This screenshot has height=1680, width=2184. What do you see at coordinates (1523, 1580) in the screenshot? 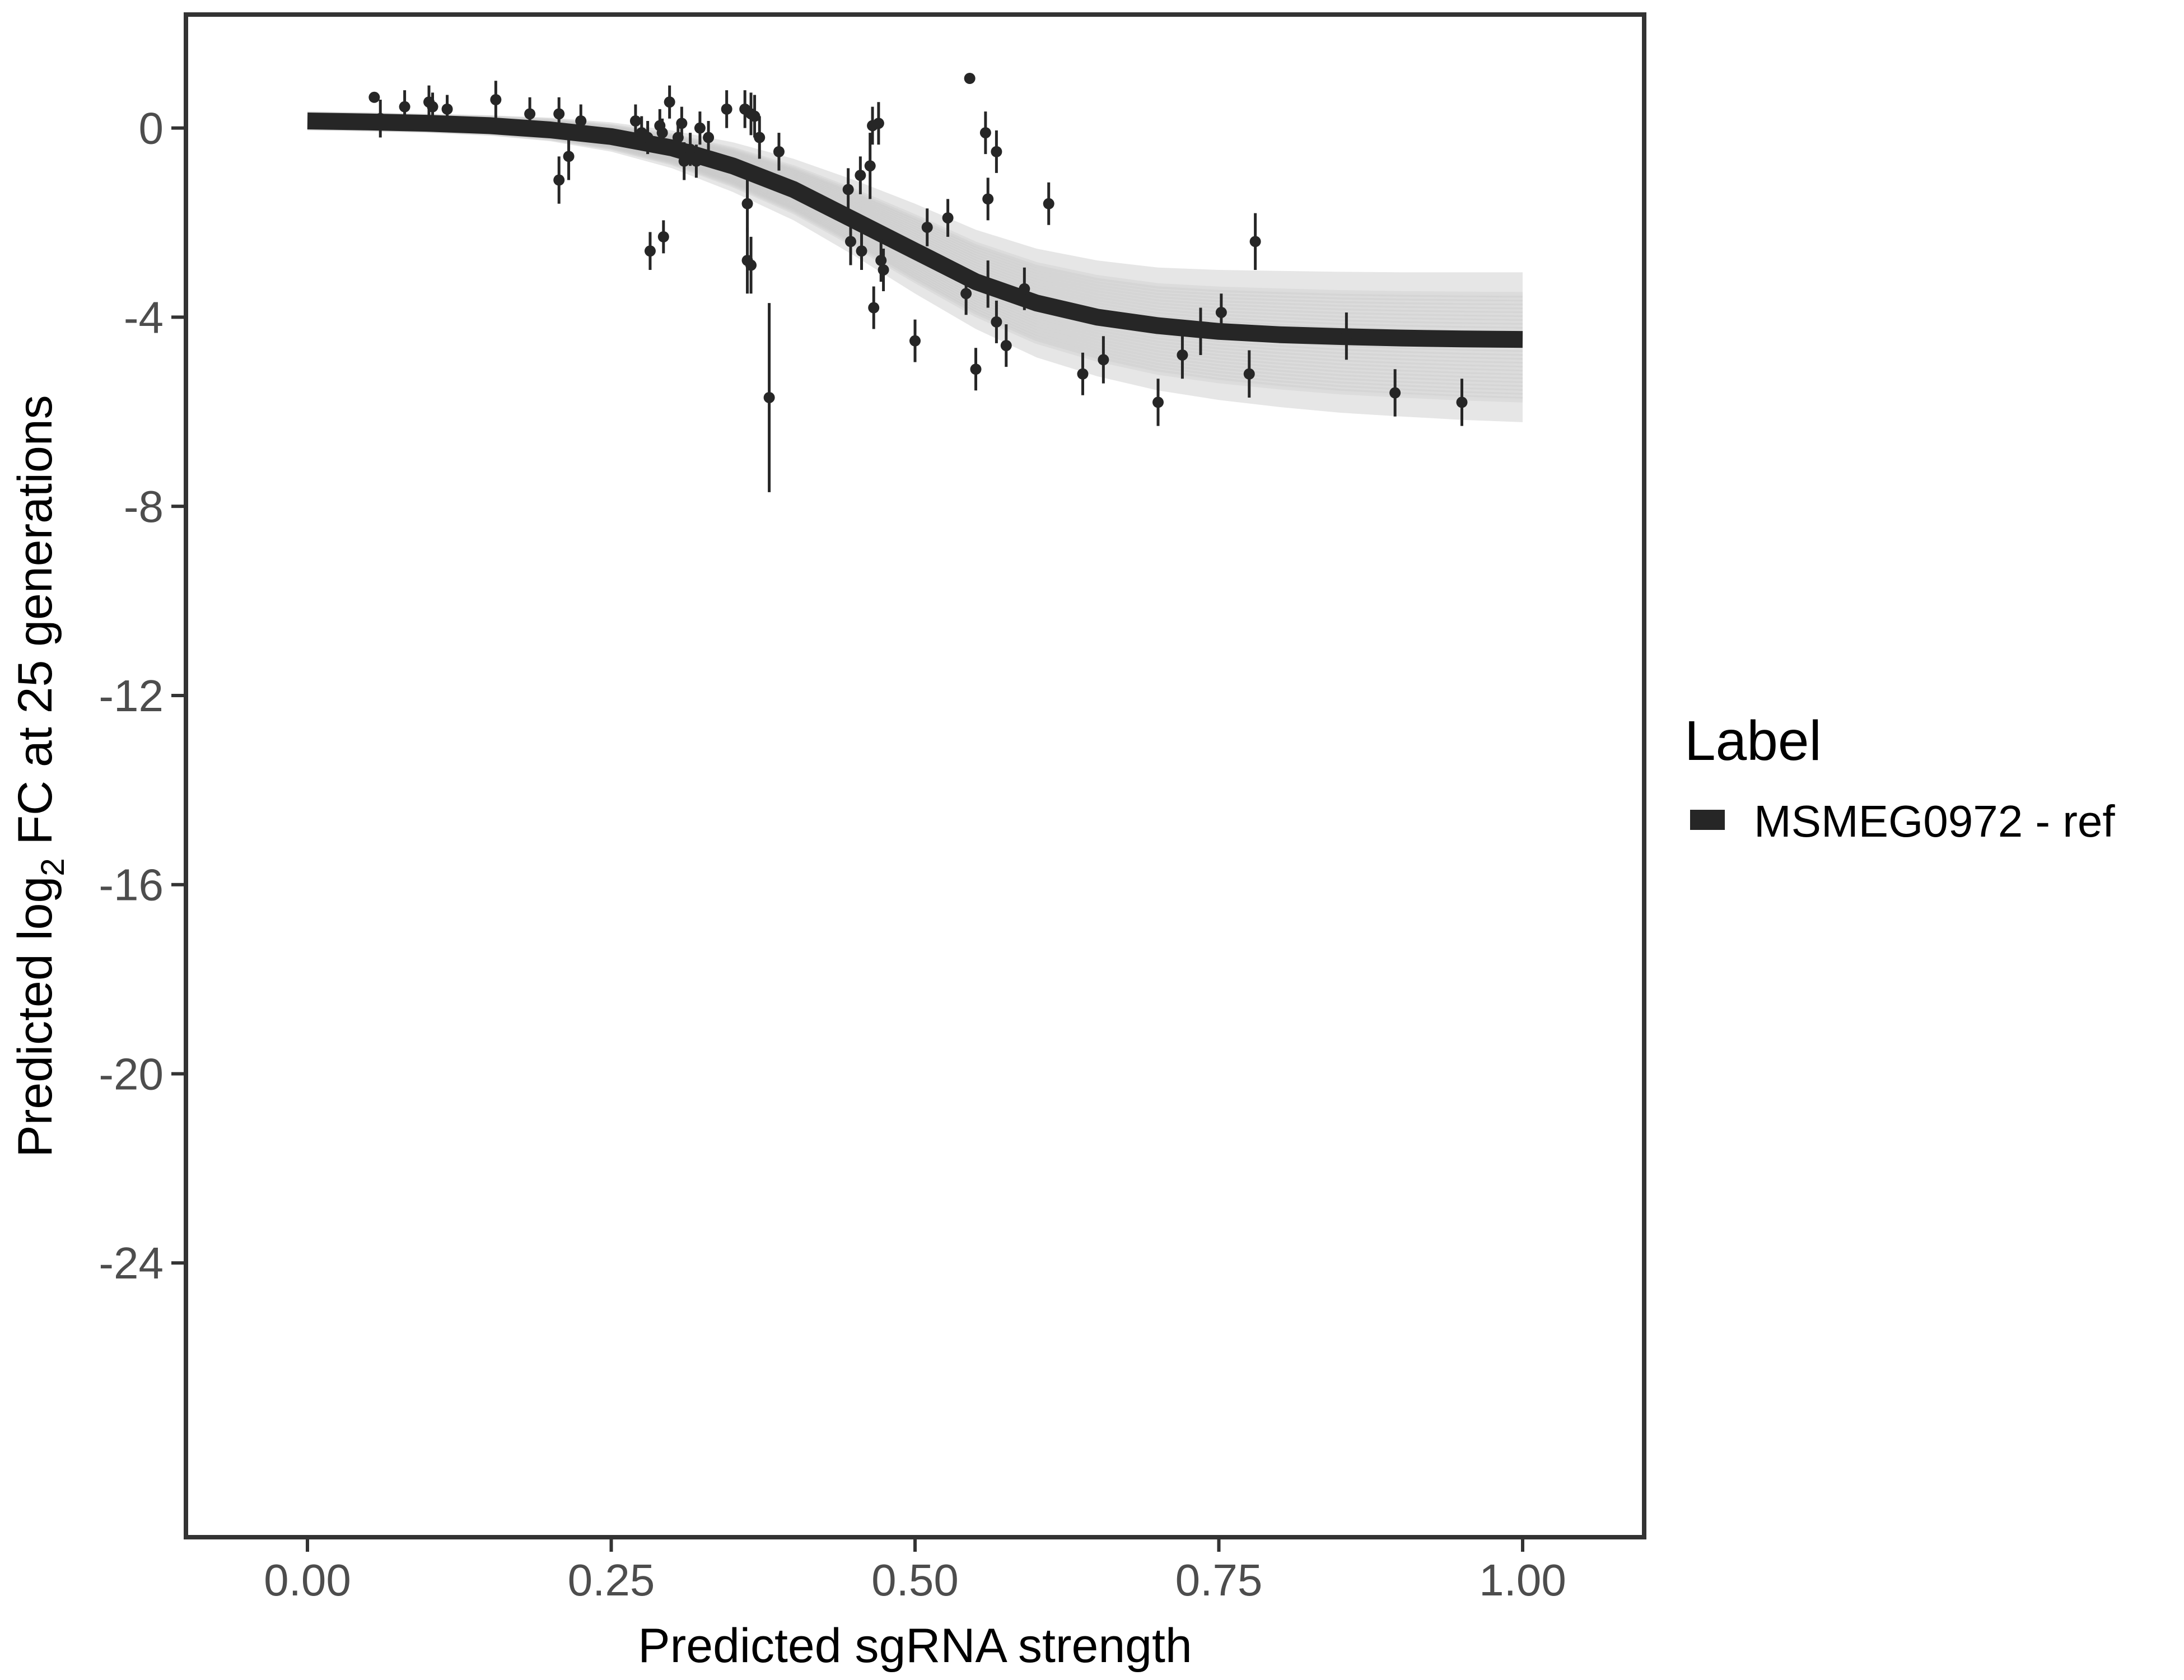
I see `x-tick-label: 1.00` at bounding box center [1523, 1580].